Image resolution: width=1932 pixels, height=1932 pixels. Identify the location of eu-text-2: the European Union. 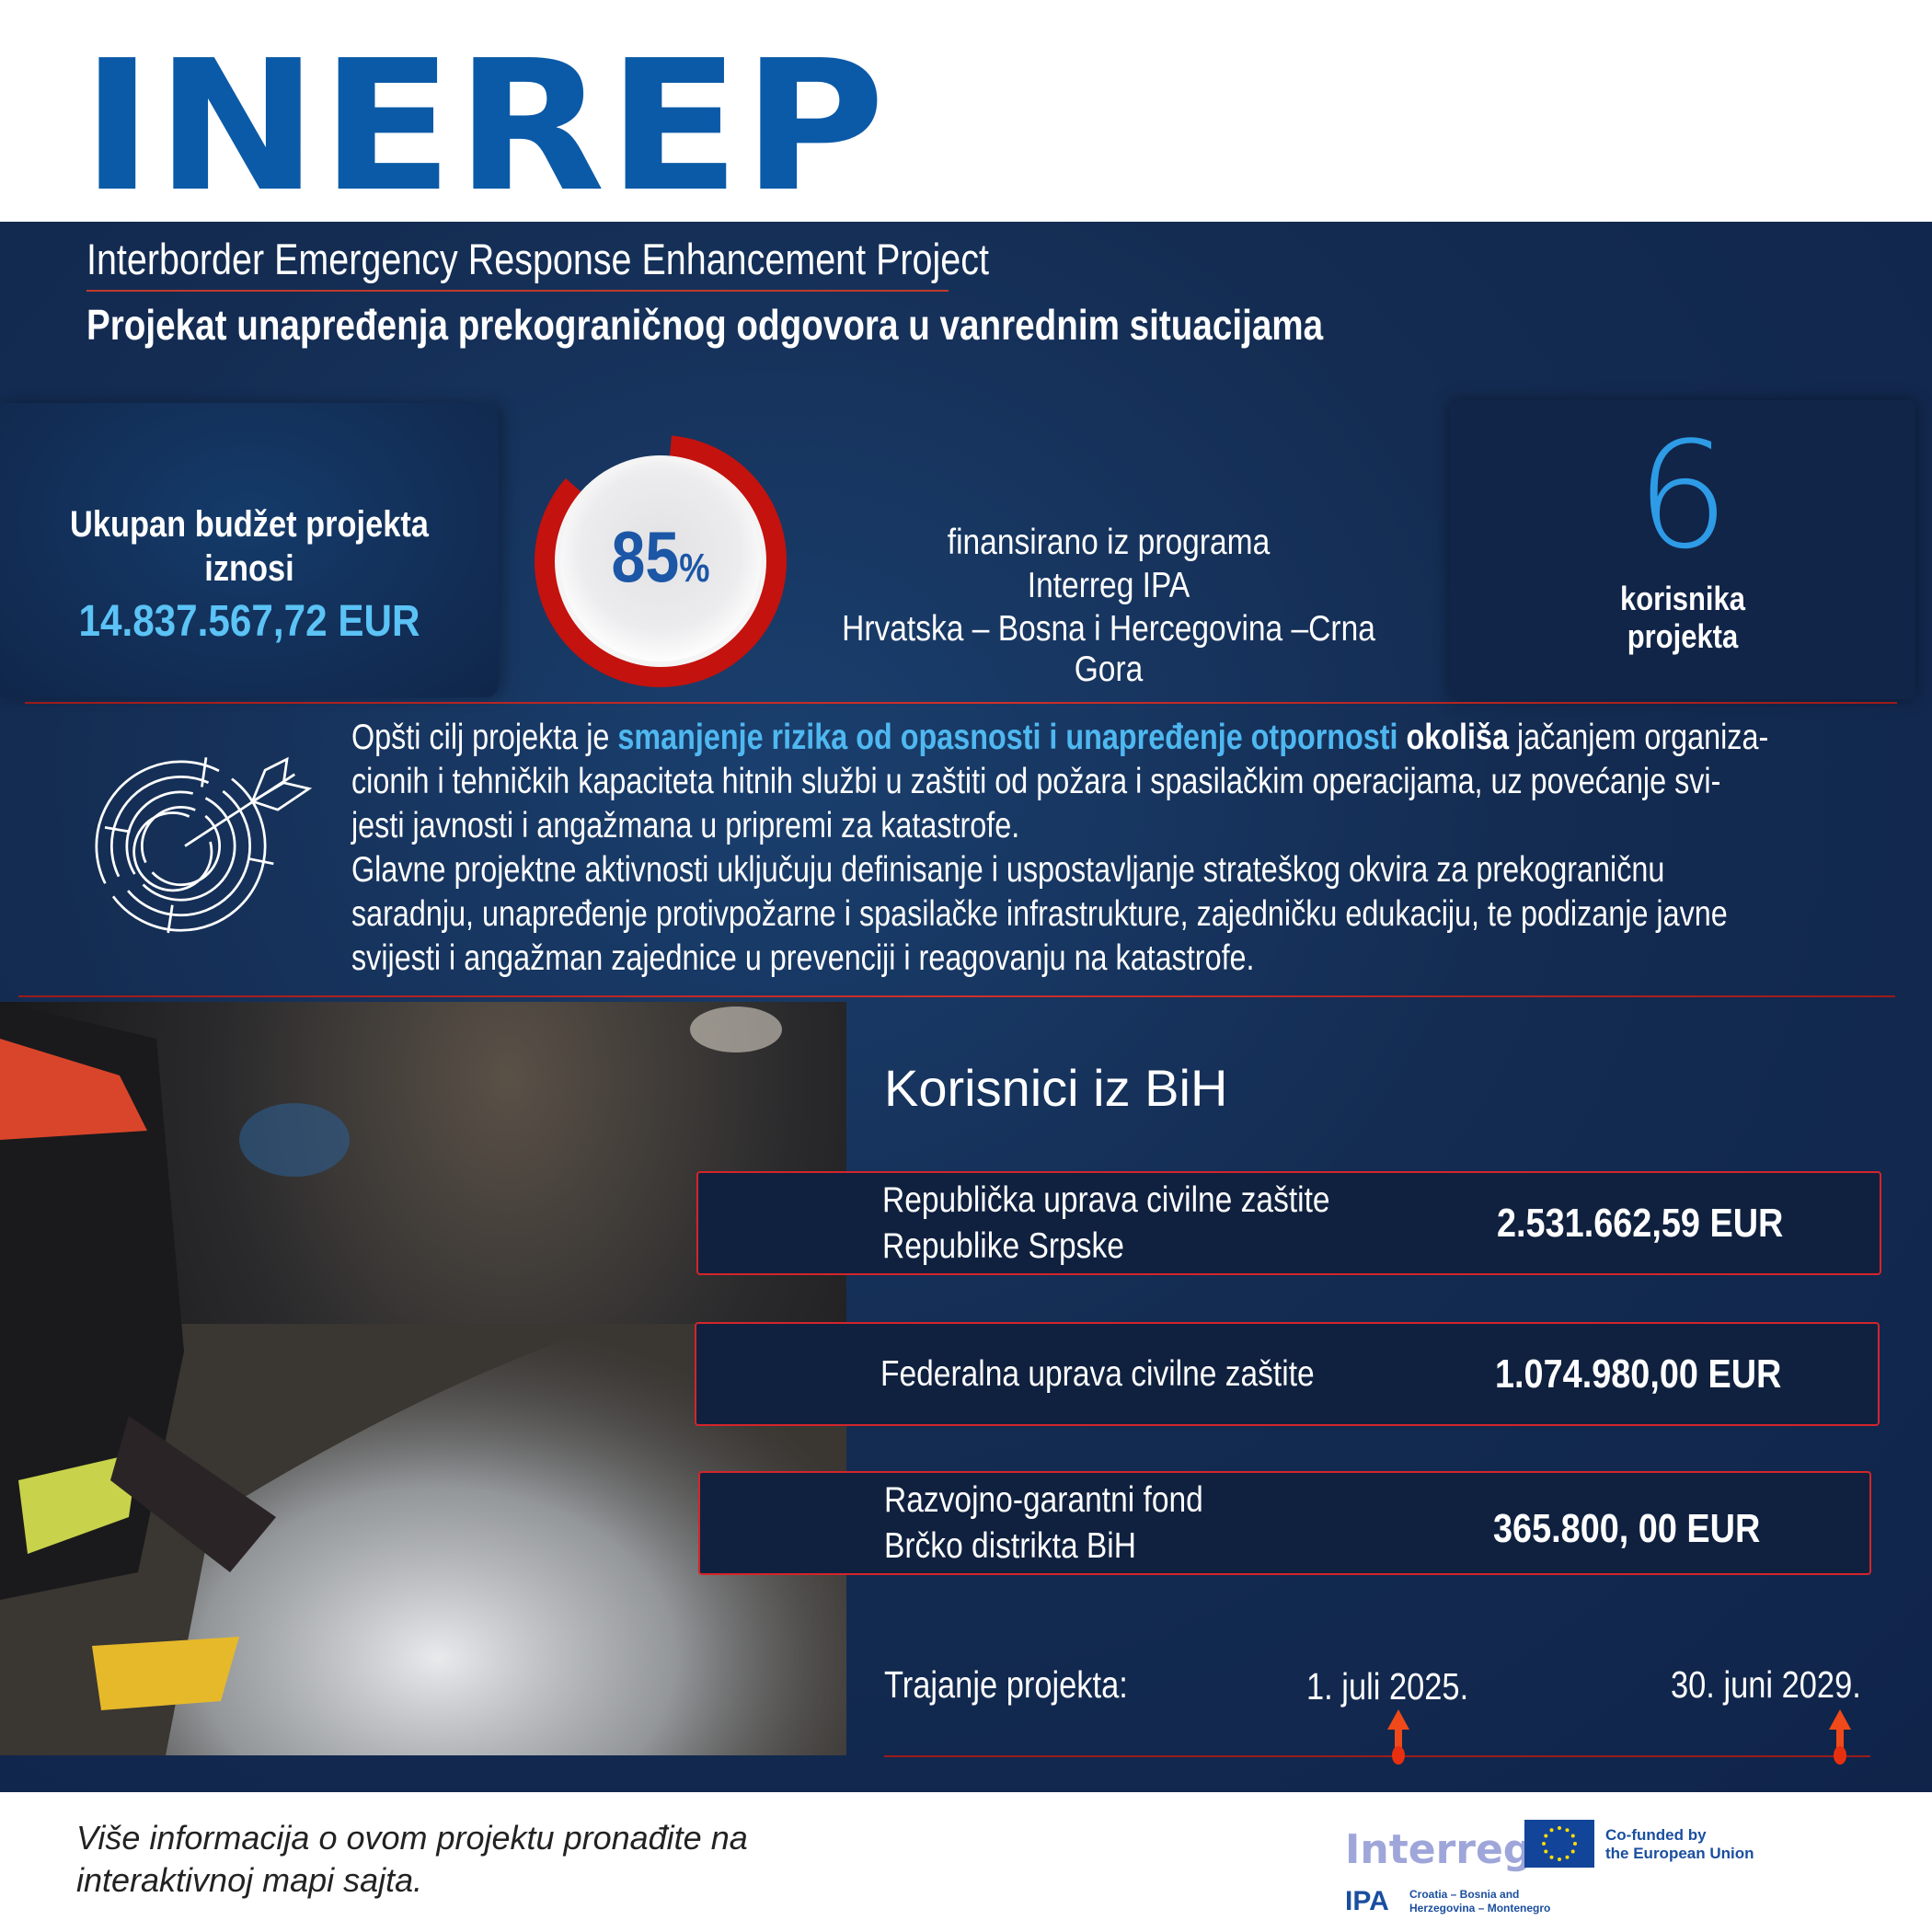
(1679, 1853).